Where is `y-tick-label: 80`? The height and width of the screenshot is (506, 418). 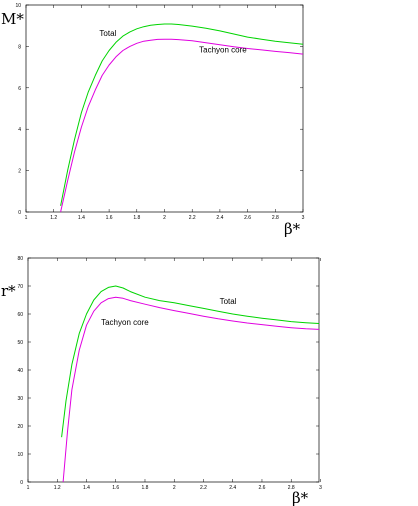 y-tick-label: 80 is located at coordinates (20, 259).